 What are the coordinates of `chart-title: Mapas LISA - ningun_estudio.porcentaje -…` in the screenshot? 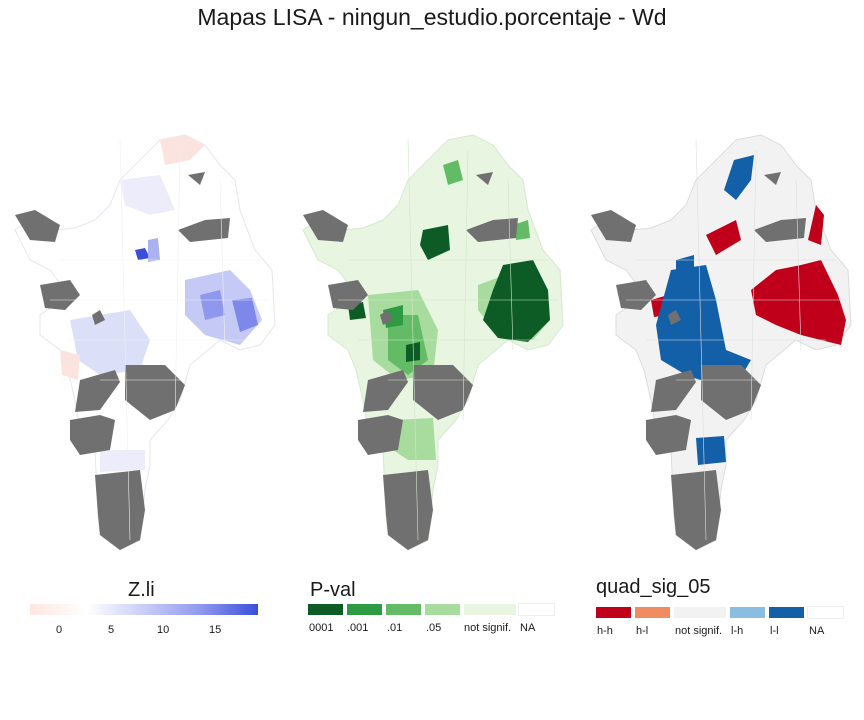 It's located at (432, 17).